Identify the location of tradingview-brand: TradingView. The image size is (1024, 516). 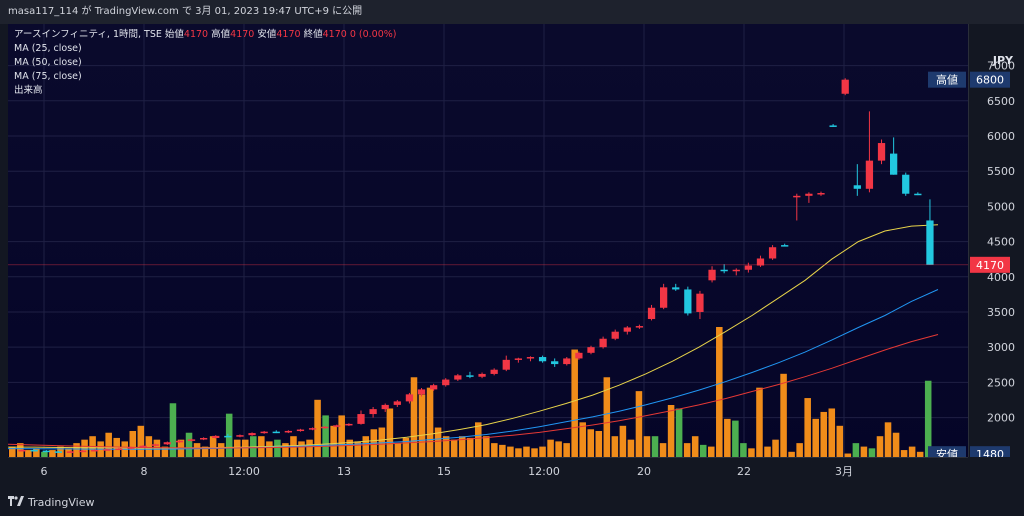
(61, 502).